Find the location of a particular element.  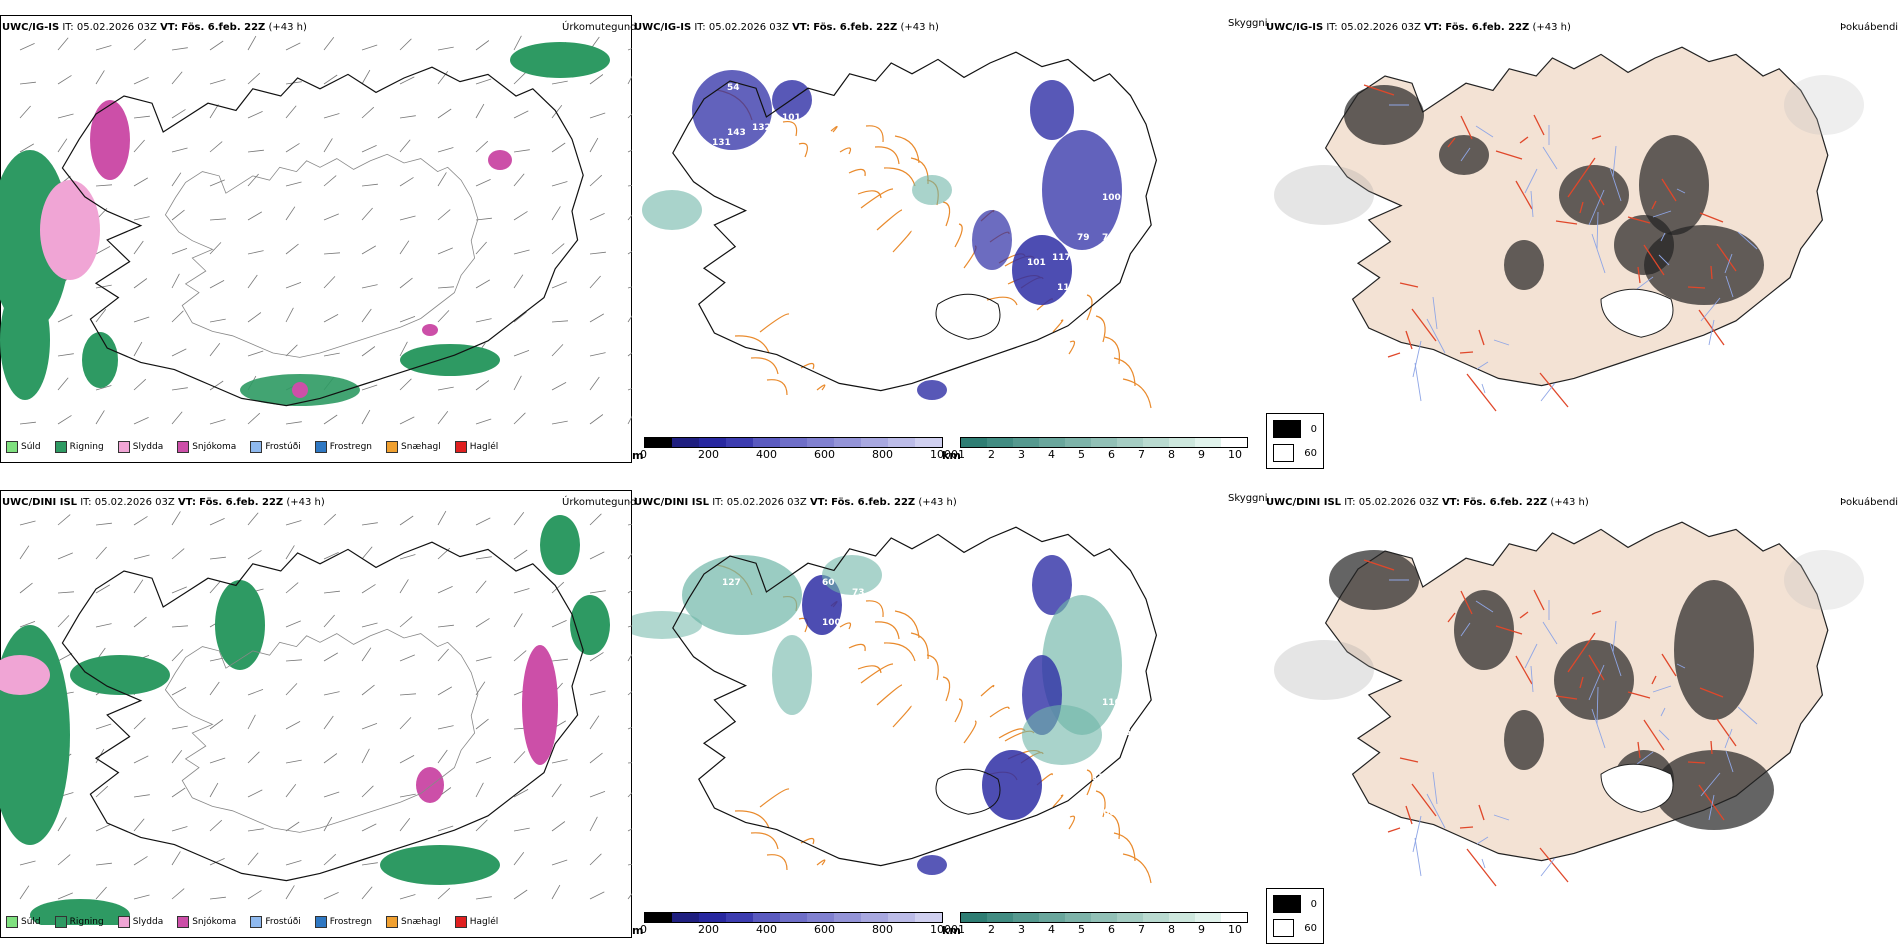

fog-legend-row: 60 is located at coordinates (1295, 928).